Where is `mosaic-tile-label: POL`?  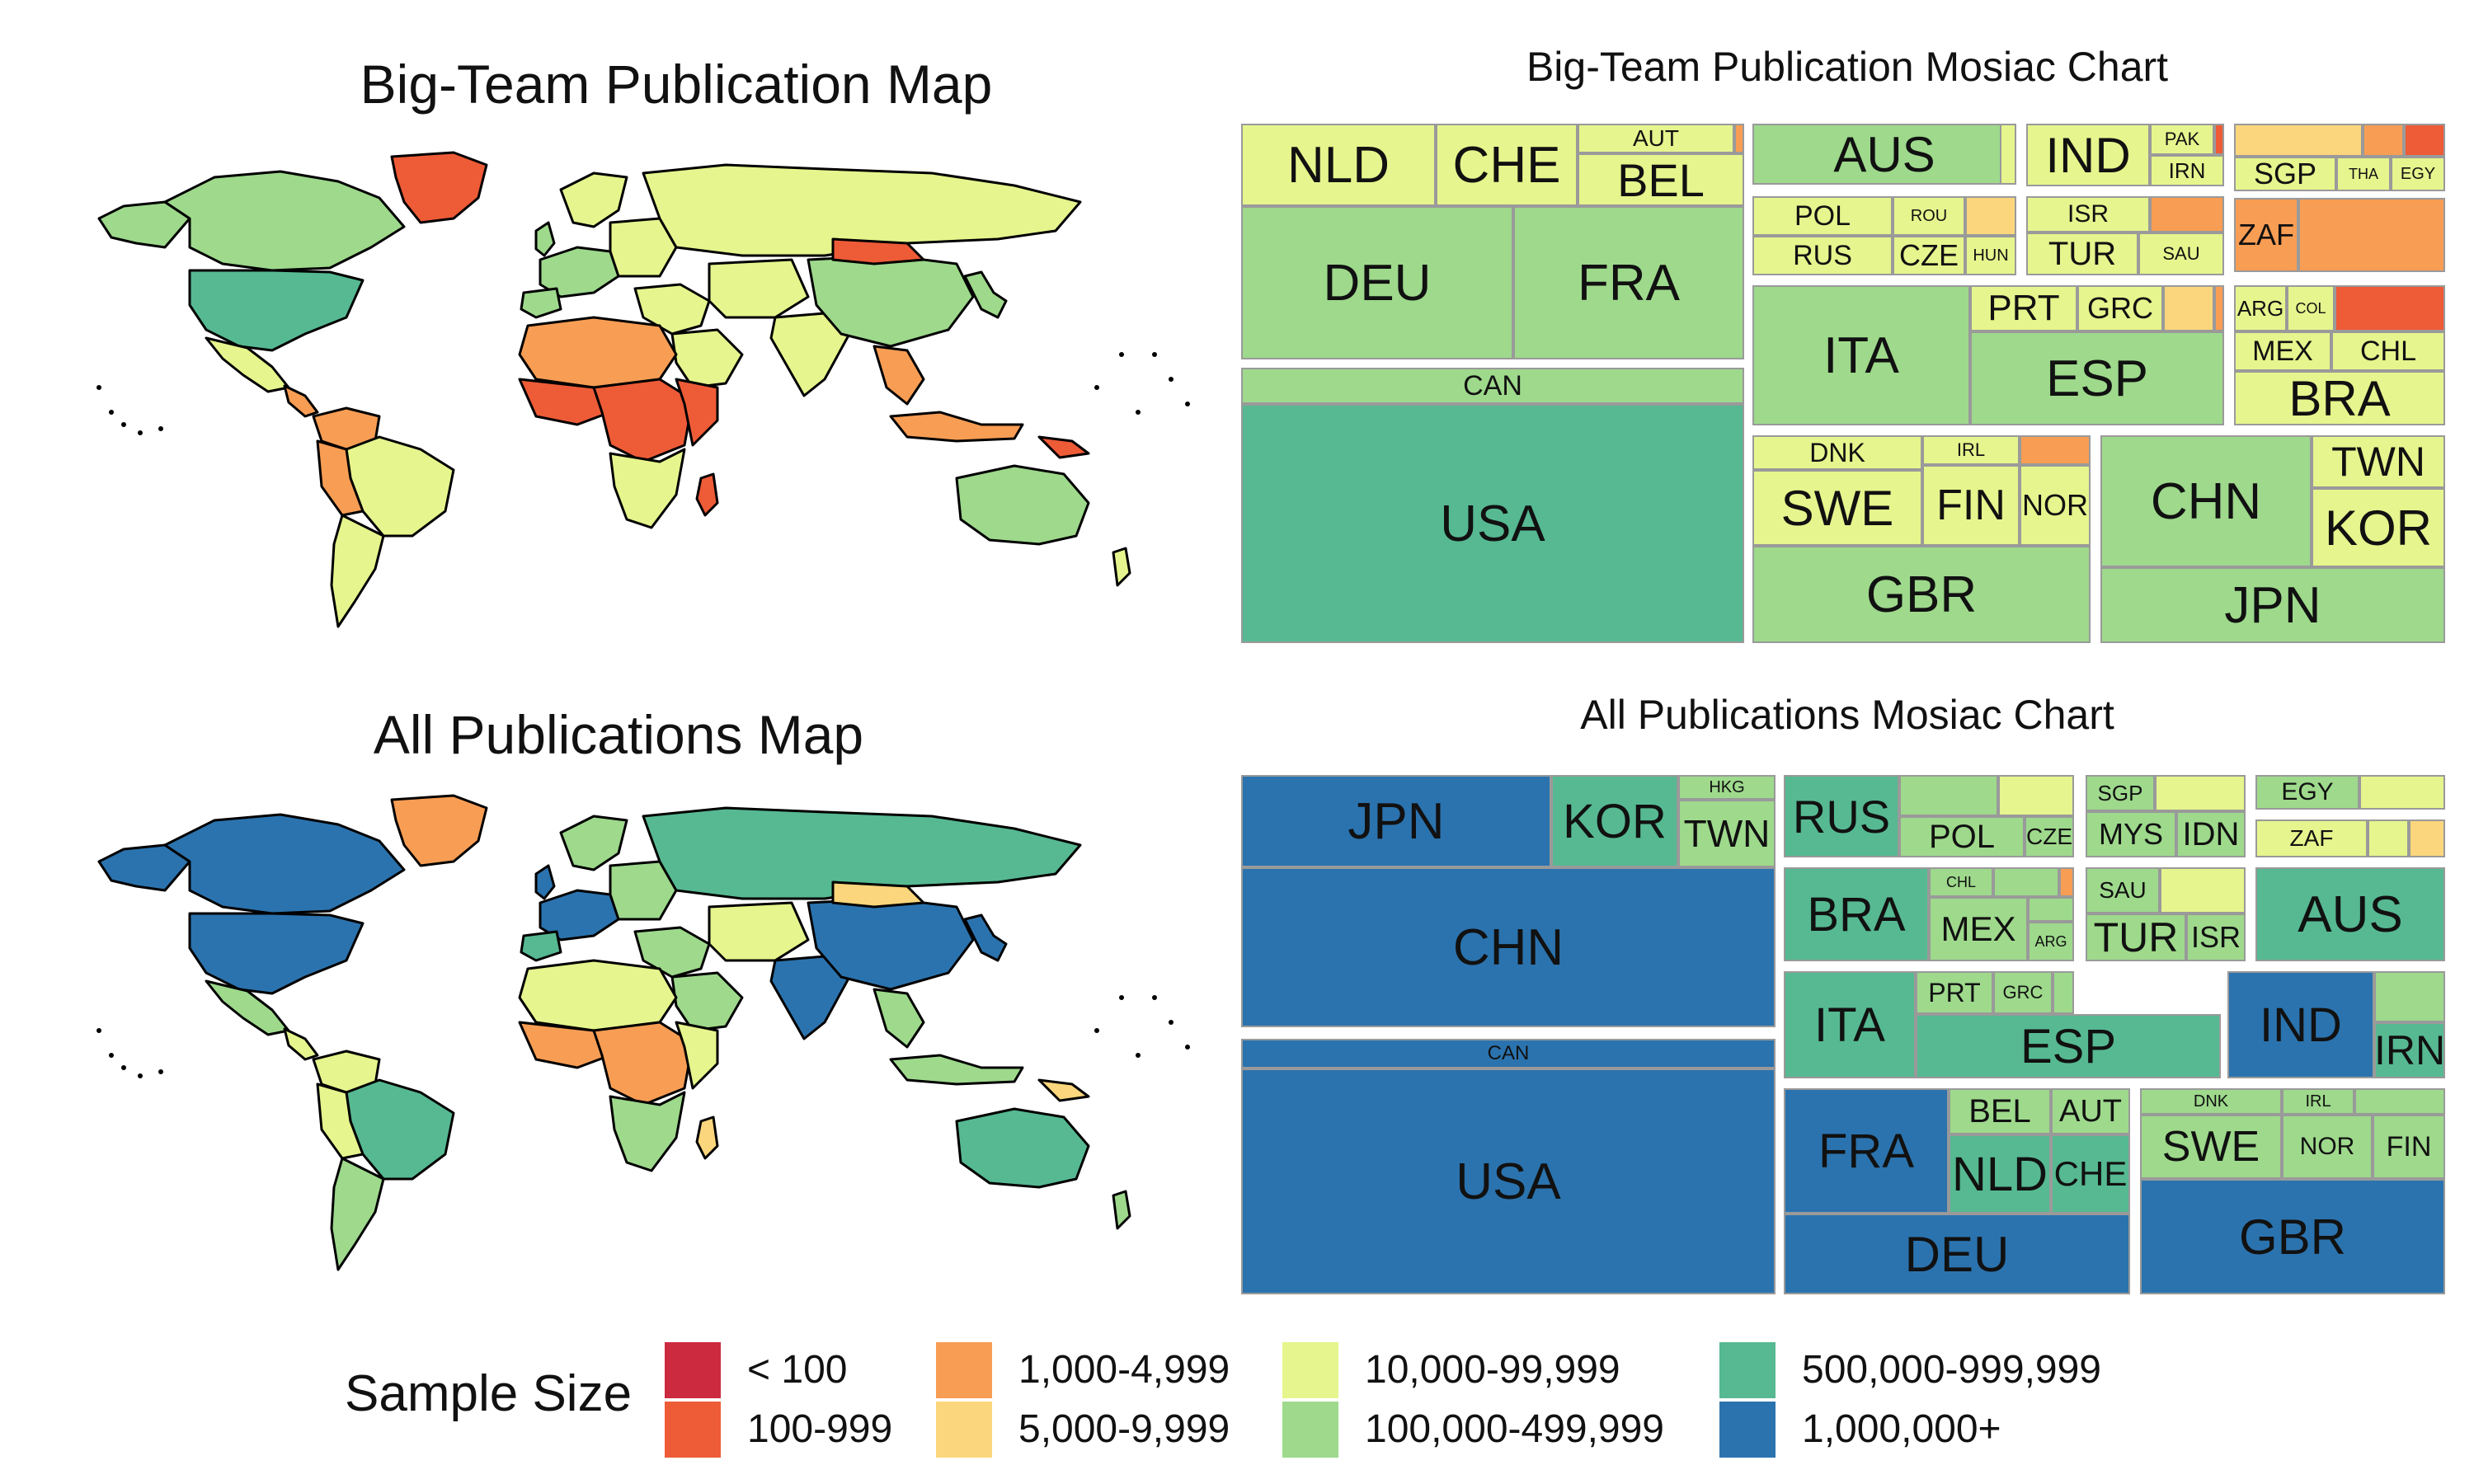
mosaic-tile-label: POL is located at coordinates (1962, 836).